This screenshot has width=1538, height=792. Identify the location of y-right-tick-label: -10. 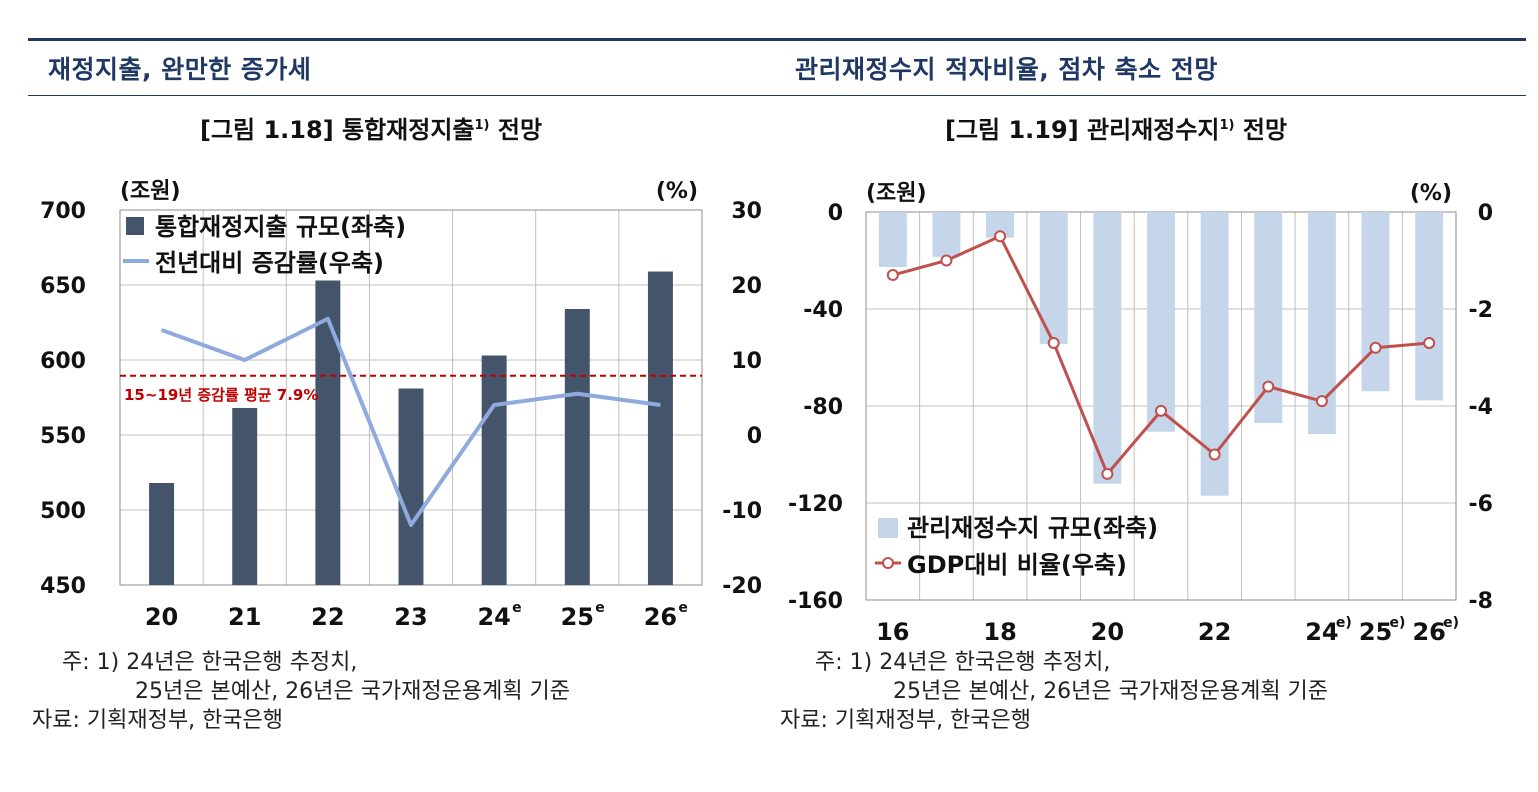
(742, 511).